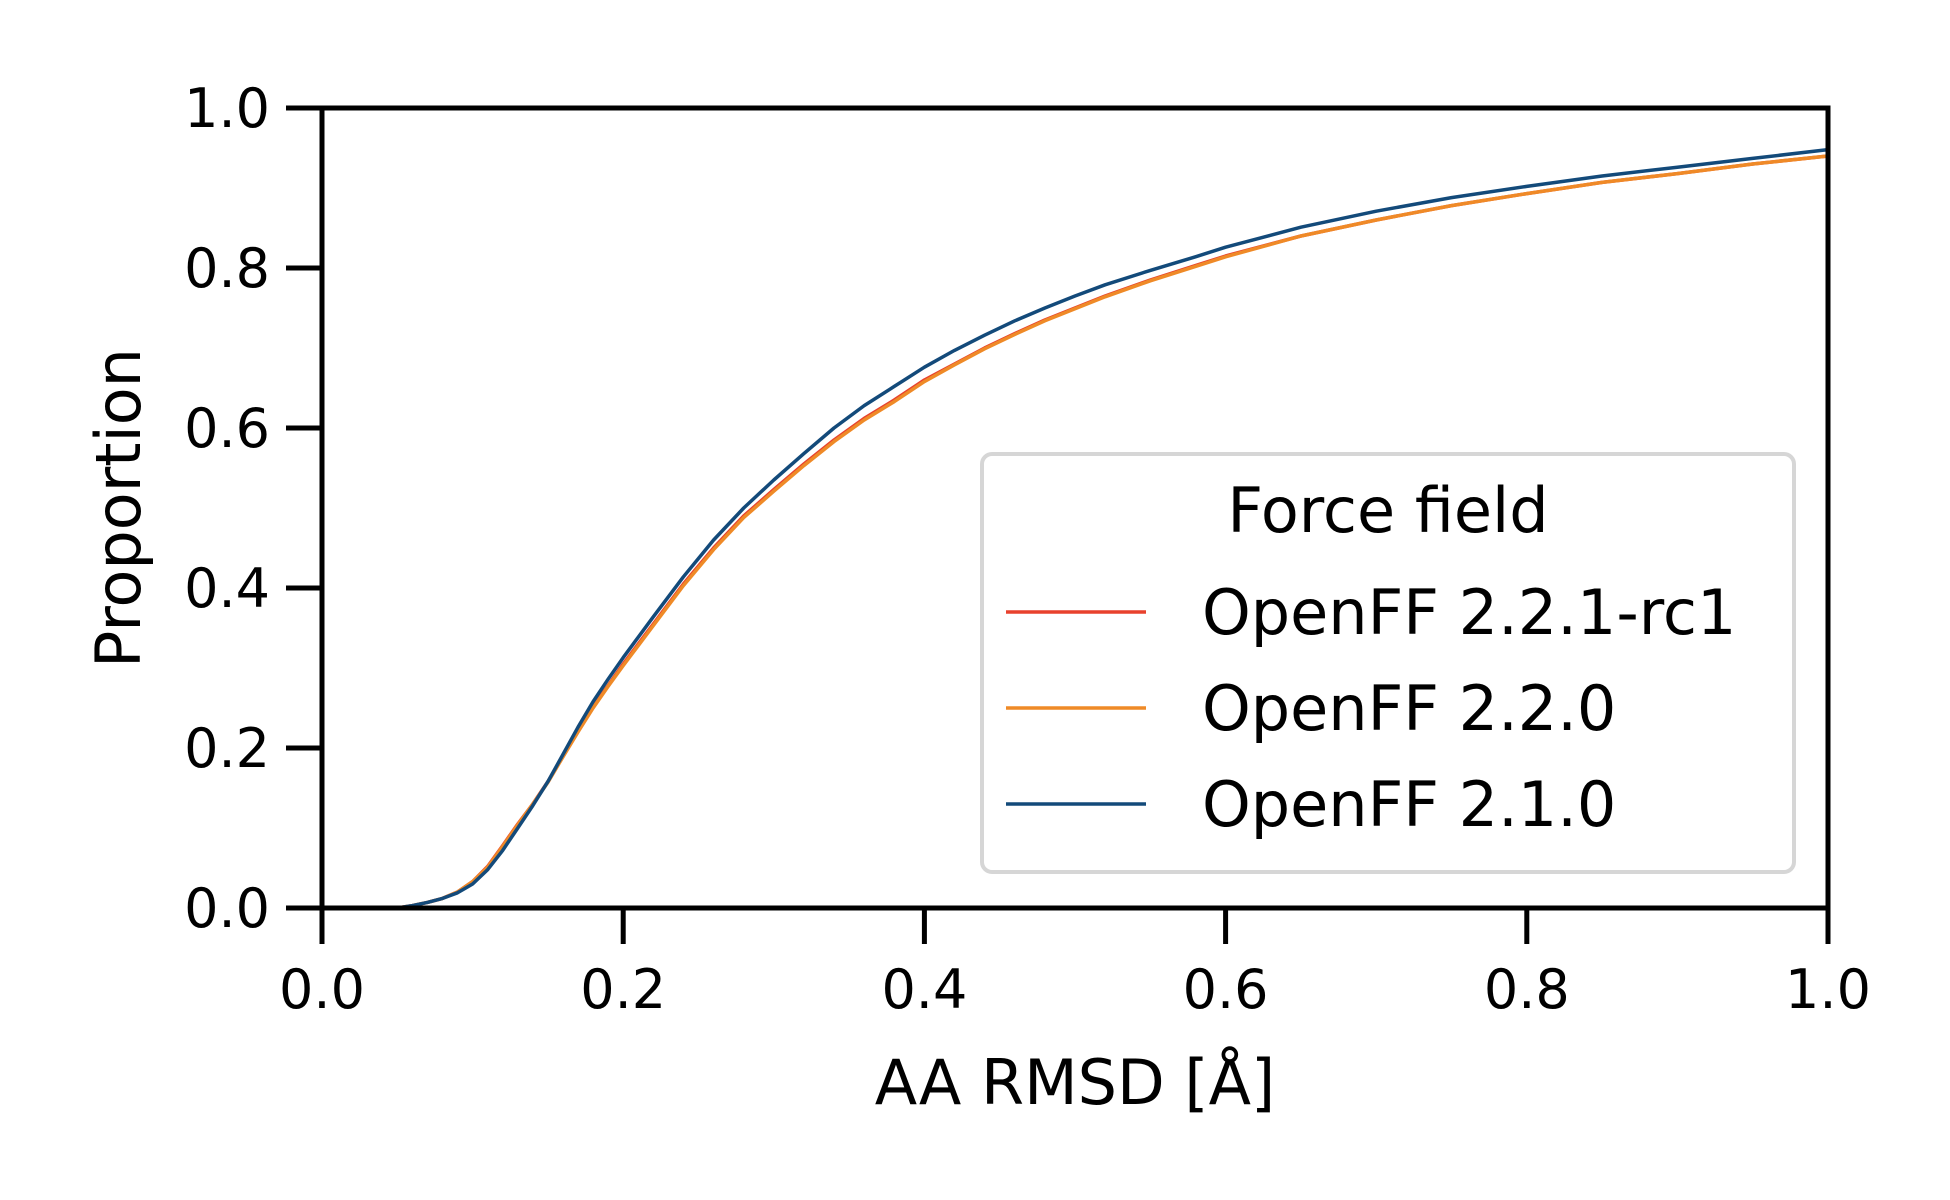  Describe the element at coordinates (227, 268) in the screenshot. I see `y-tick-label: 0.8` at that location.